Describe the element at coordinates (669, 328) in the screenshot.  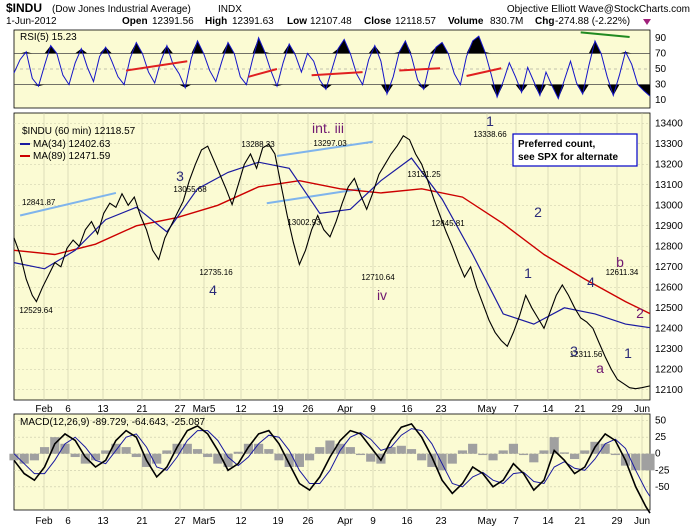
I see `price-tick-label: 12400` at that location.